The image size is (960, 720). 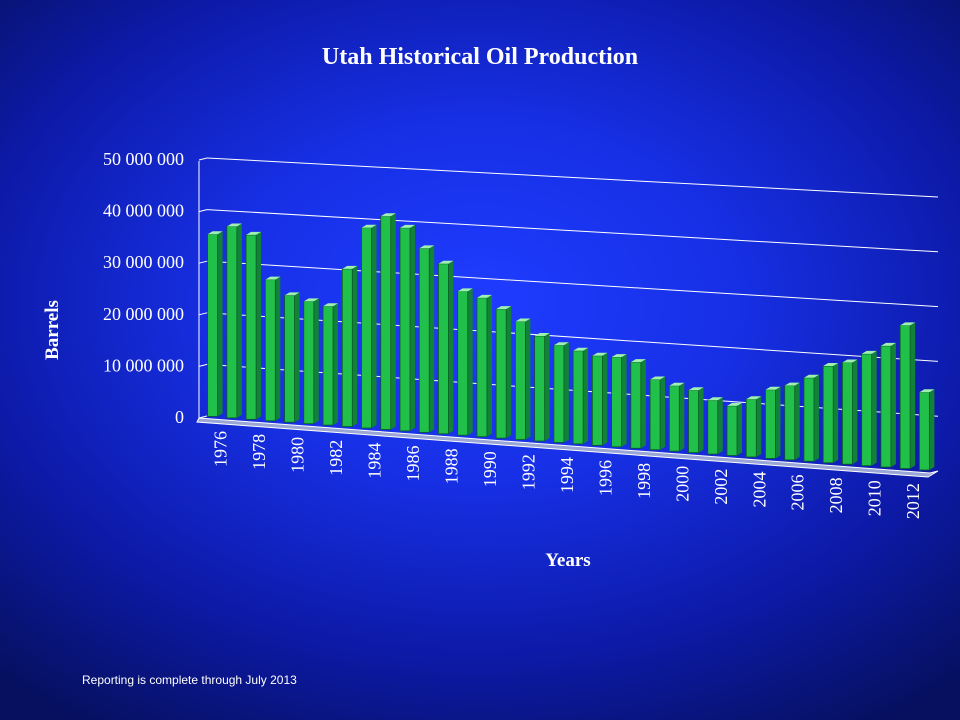 What do you see at coordinates (580, 396) in the screenshot?
I see `bar-1995` at bounding box center [580, 396].